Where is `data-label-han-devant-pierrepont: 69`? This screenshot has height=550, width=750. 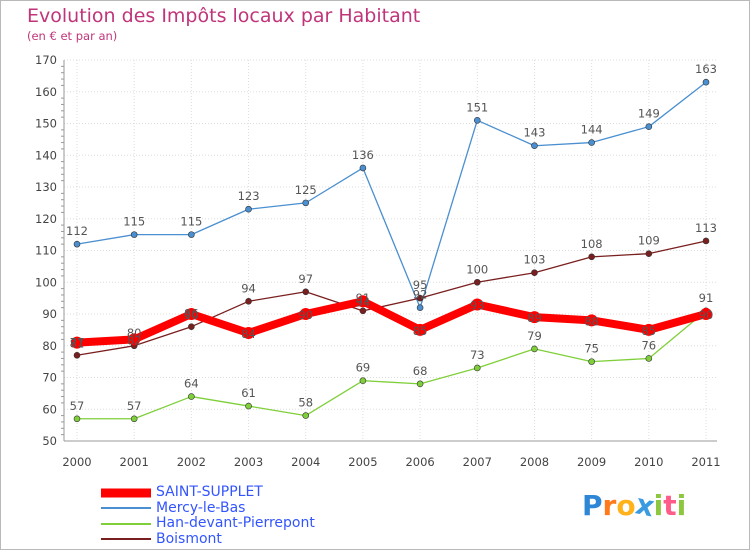 data-label-han-devant-pierrepont: 69 is located at coordinates (363, 368).